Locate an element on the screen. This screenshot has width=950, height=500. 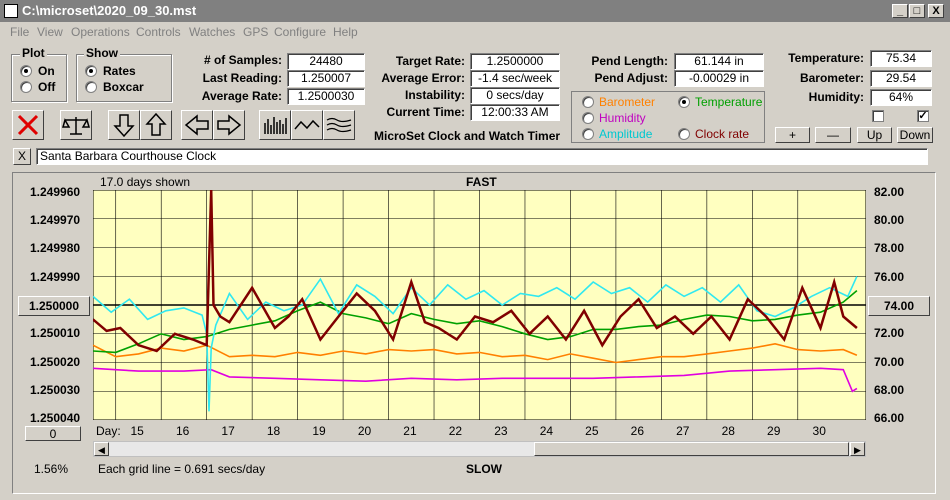
clock-name-input: Santa Barbara Courthouse Clock is located at coordinates (482, 156).